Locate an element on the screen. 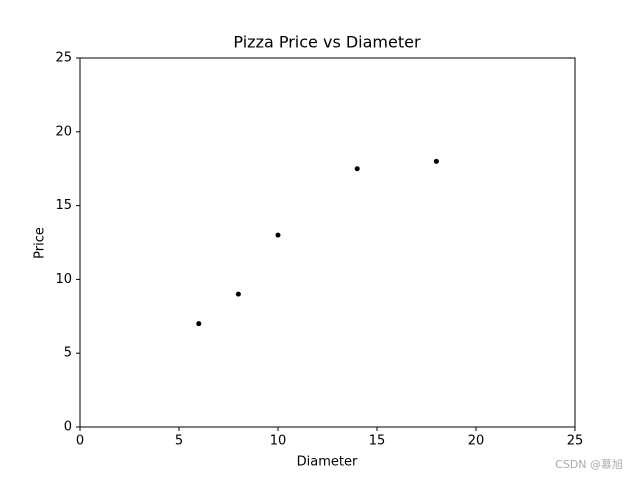 This screenshot has height=480, width=638. x-tick-label: 20 is located at coordinates (476, 441).